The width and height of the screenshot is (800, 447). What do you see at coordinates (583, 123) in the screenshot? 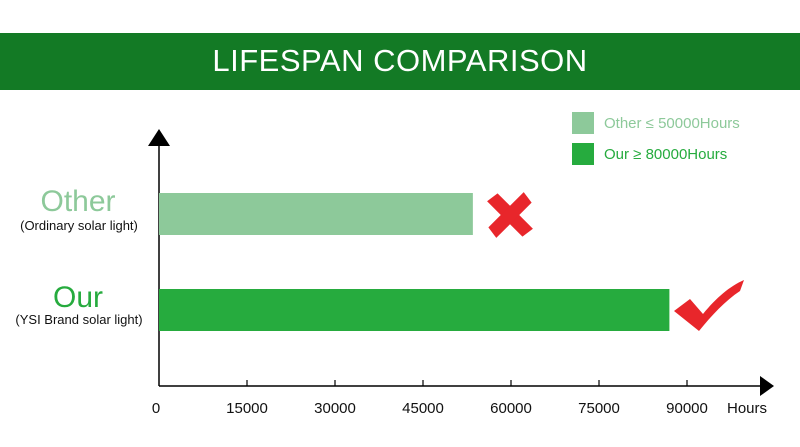
I see `legend-swatch-other` at bounding box center [583, 123].